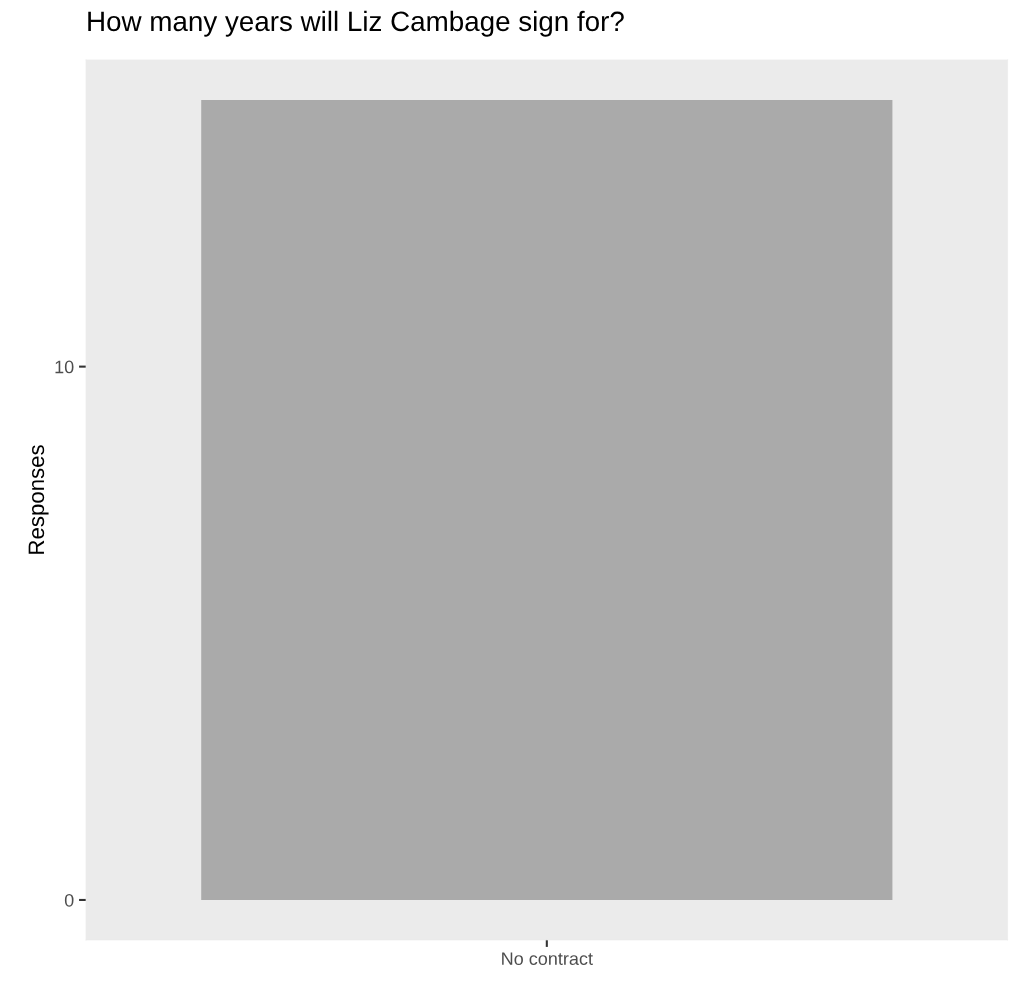 Image resolution: width=1024 pixels, height=991 pixels. What do you see at coordinates (356, 23) in the screenshot?
I see `chart-title: How many years will Liz Cambage sign for?` at bounding box center [356, 23].